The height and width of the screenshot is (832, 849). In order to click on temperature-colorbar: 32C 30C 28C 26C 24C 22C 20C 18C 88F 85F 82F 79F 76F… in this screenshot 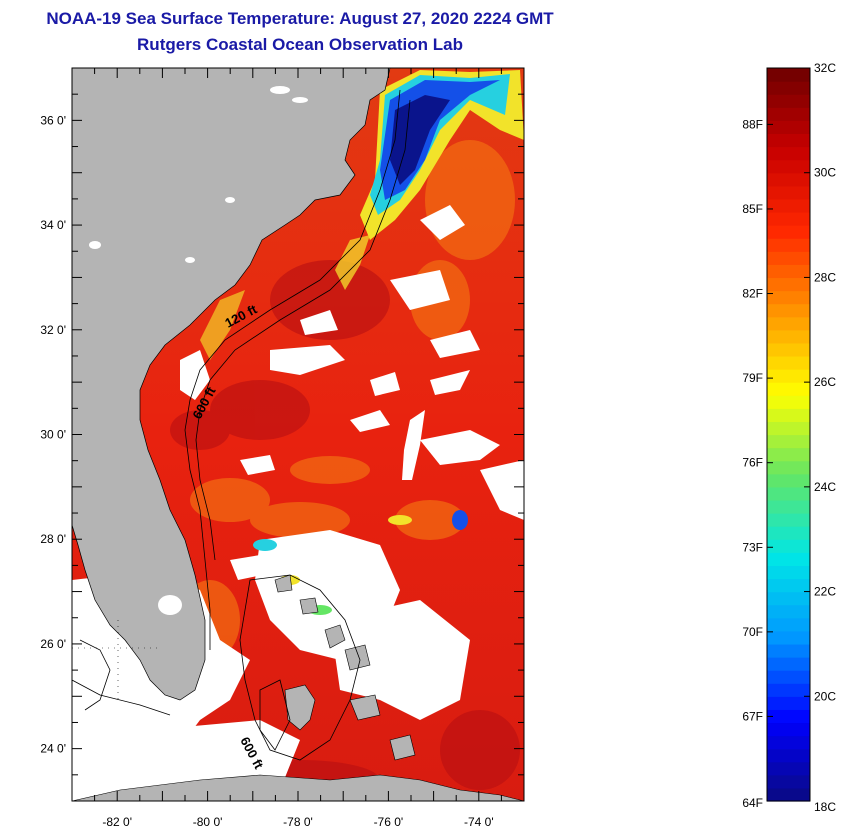, I will do `click(789, 437)`.